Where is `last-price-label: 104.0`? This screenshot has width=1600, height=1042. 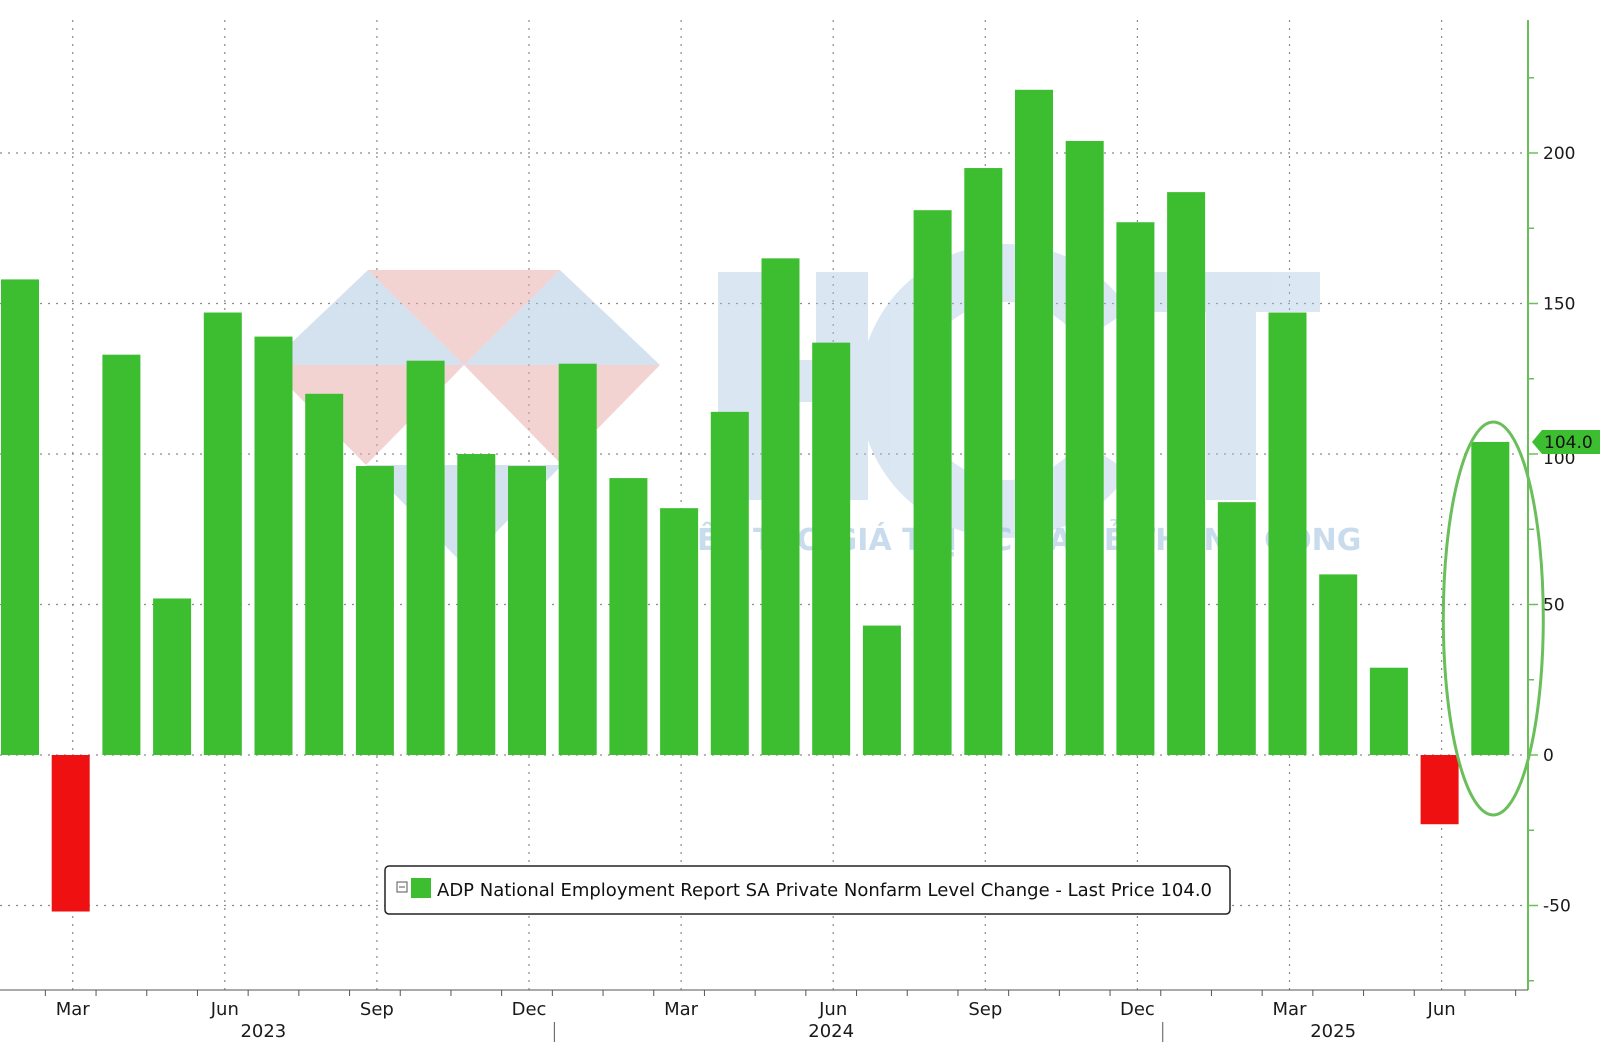
last-price-label: 104.0 is located at coordinates (1568, 443).